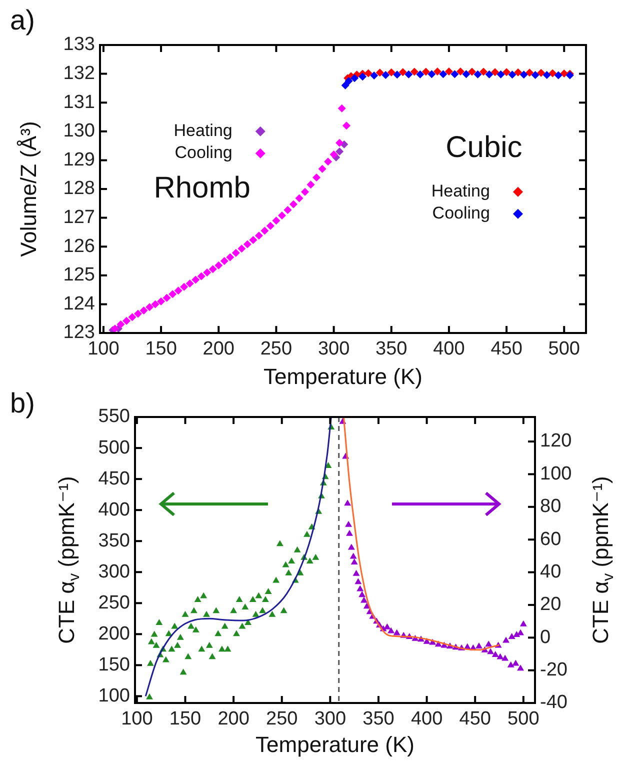  I want to click on x-tick-label: 450, so click(506, 349).